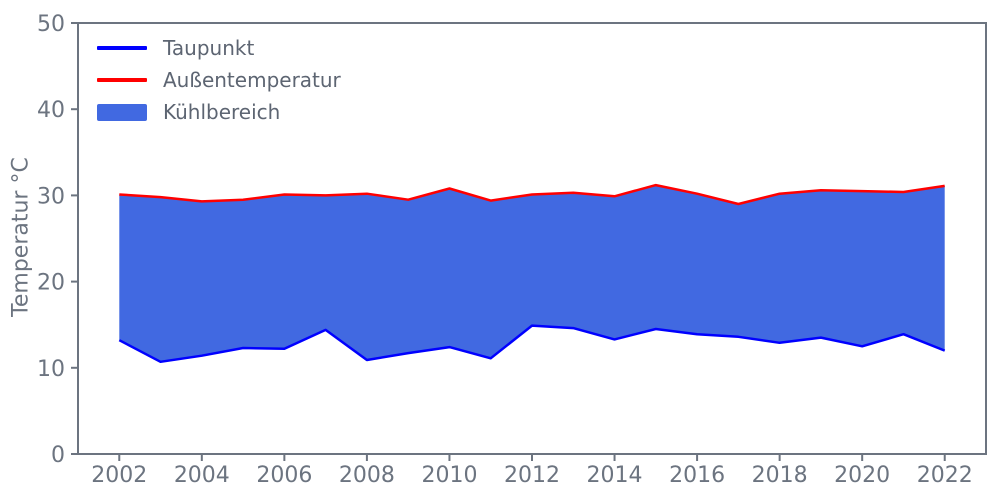 The width and height of the screenshot is (1000, 500). Describe the element at coordinates (51, 369) in the screenshot. I see `y-tick-label: 10` at that location.